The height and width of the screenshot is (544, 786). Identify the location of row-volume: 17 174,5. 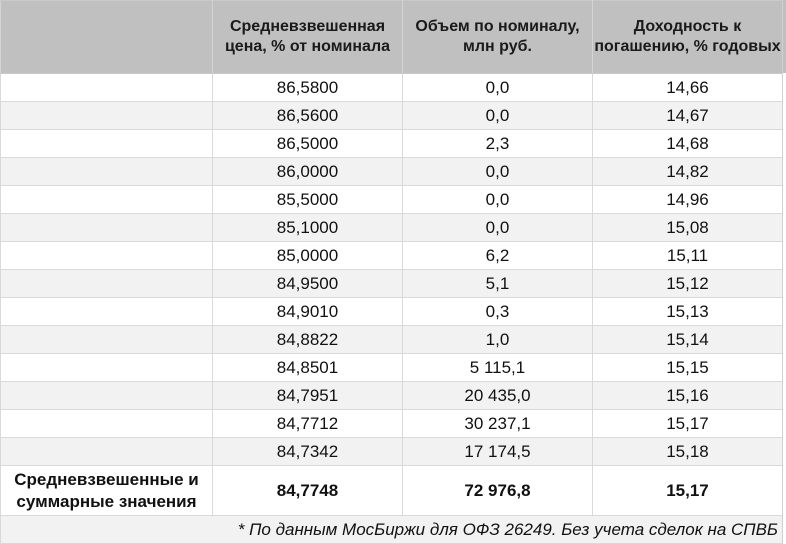
(497, 451).